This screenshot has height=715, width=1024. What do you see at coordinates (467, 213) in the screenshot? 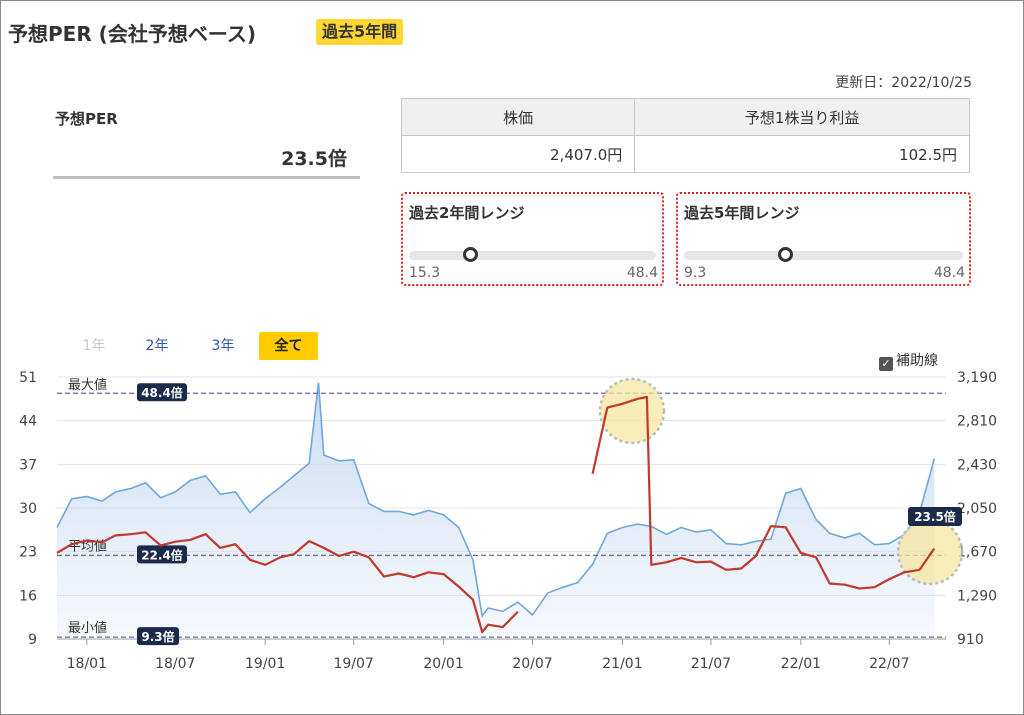
I see `range-2year-title: 過去2年間レンジ` at bounding box center [467, 213].